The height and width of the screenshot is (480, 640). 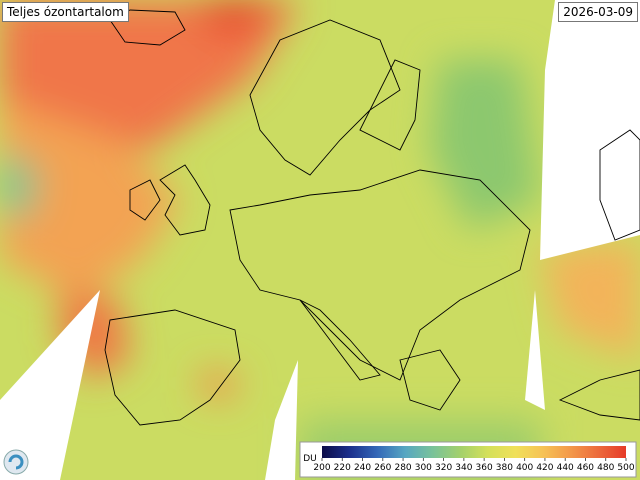 I want to click on colorbar-tick-label: 500, so click(x=625, y=468).